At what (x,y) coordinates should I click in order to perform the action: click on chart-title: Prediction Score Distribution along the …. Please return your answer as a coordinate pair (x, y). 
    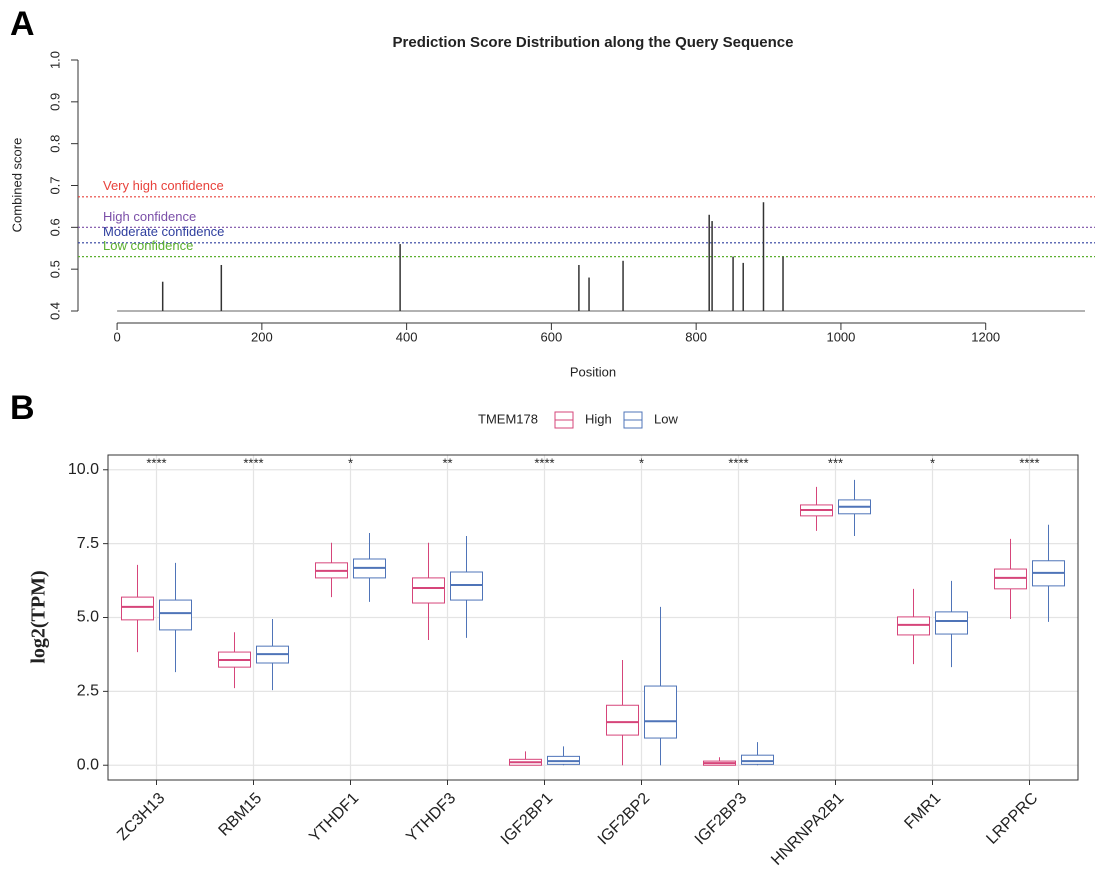
    Looking at the image, I should click on (593, 42).